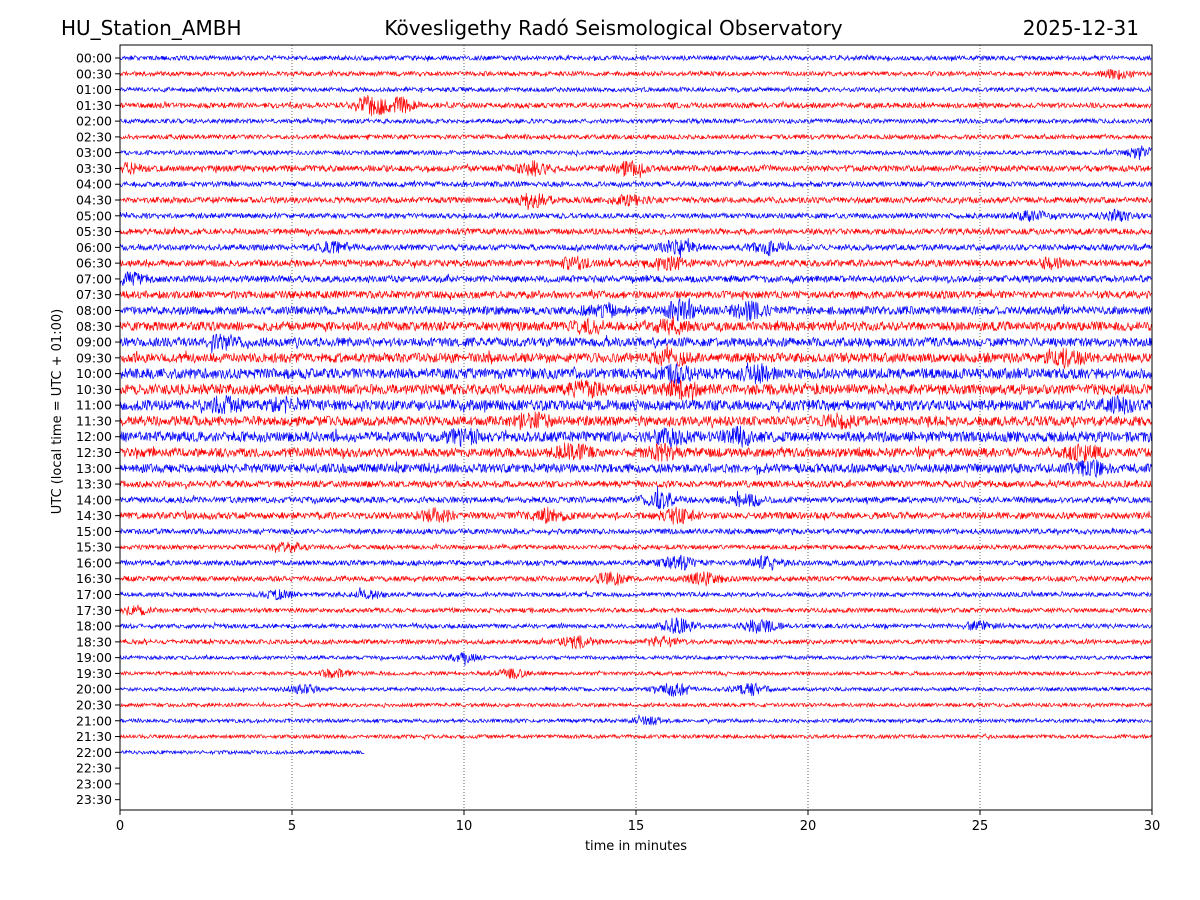 The height and width of the screenshot is (900, 1200). What do you see at coordinates (94, 610) in the screenshot?
I see `row-label: 17:30` at bounding box center [94, 610].